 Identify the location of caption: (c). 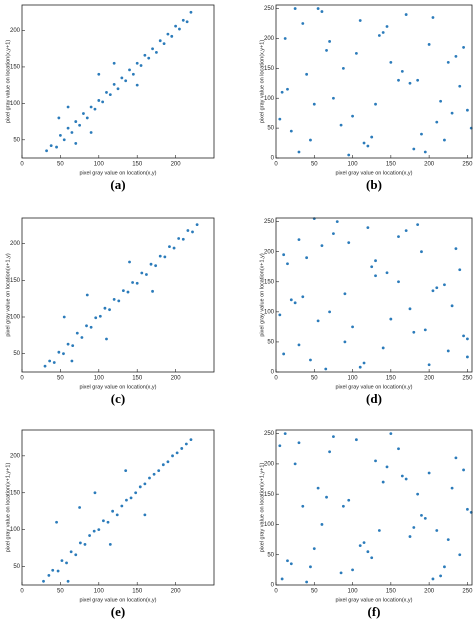
(118, 398).